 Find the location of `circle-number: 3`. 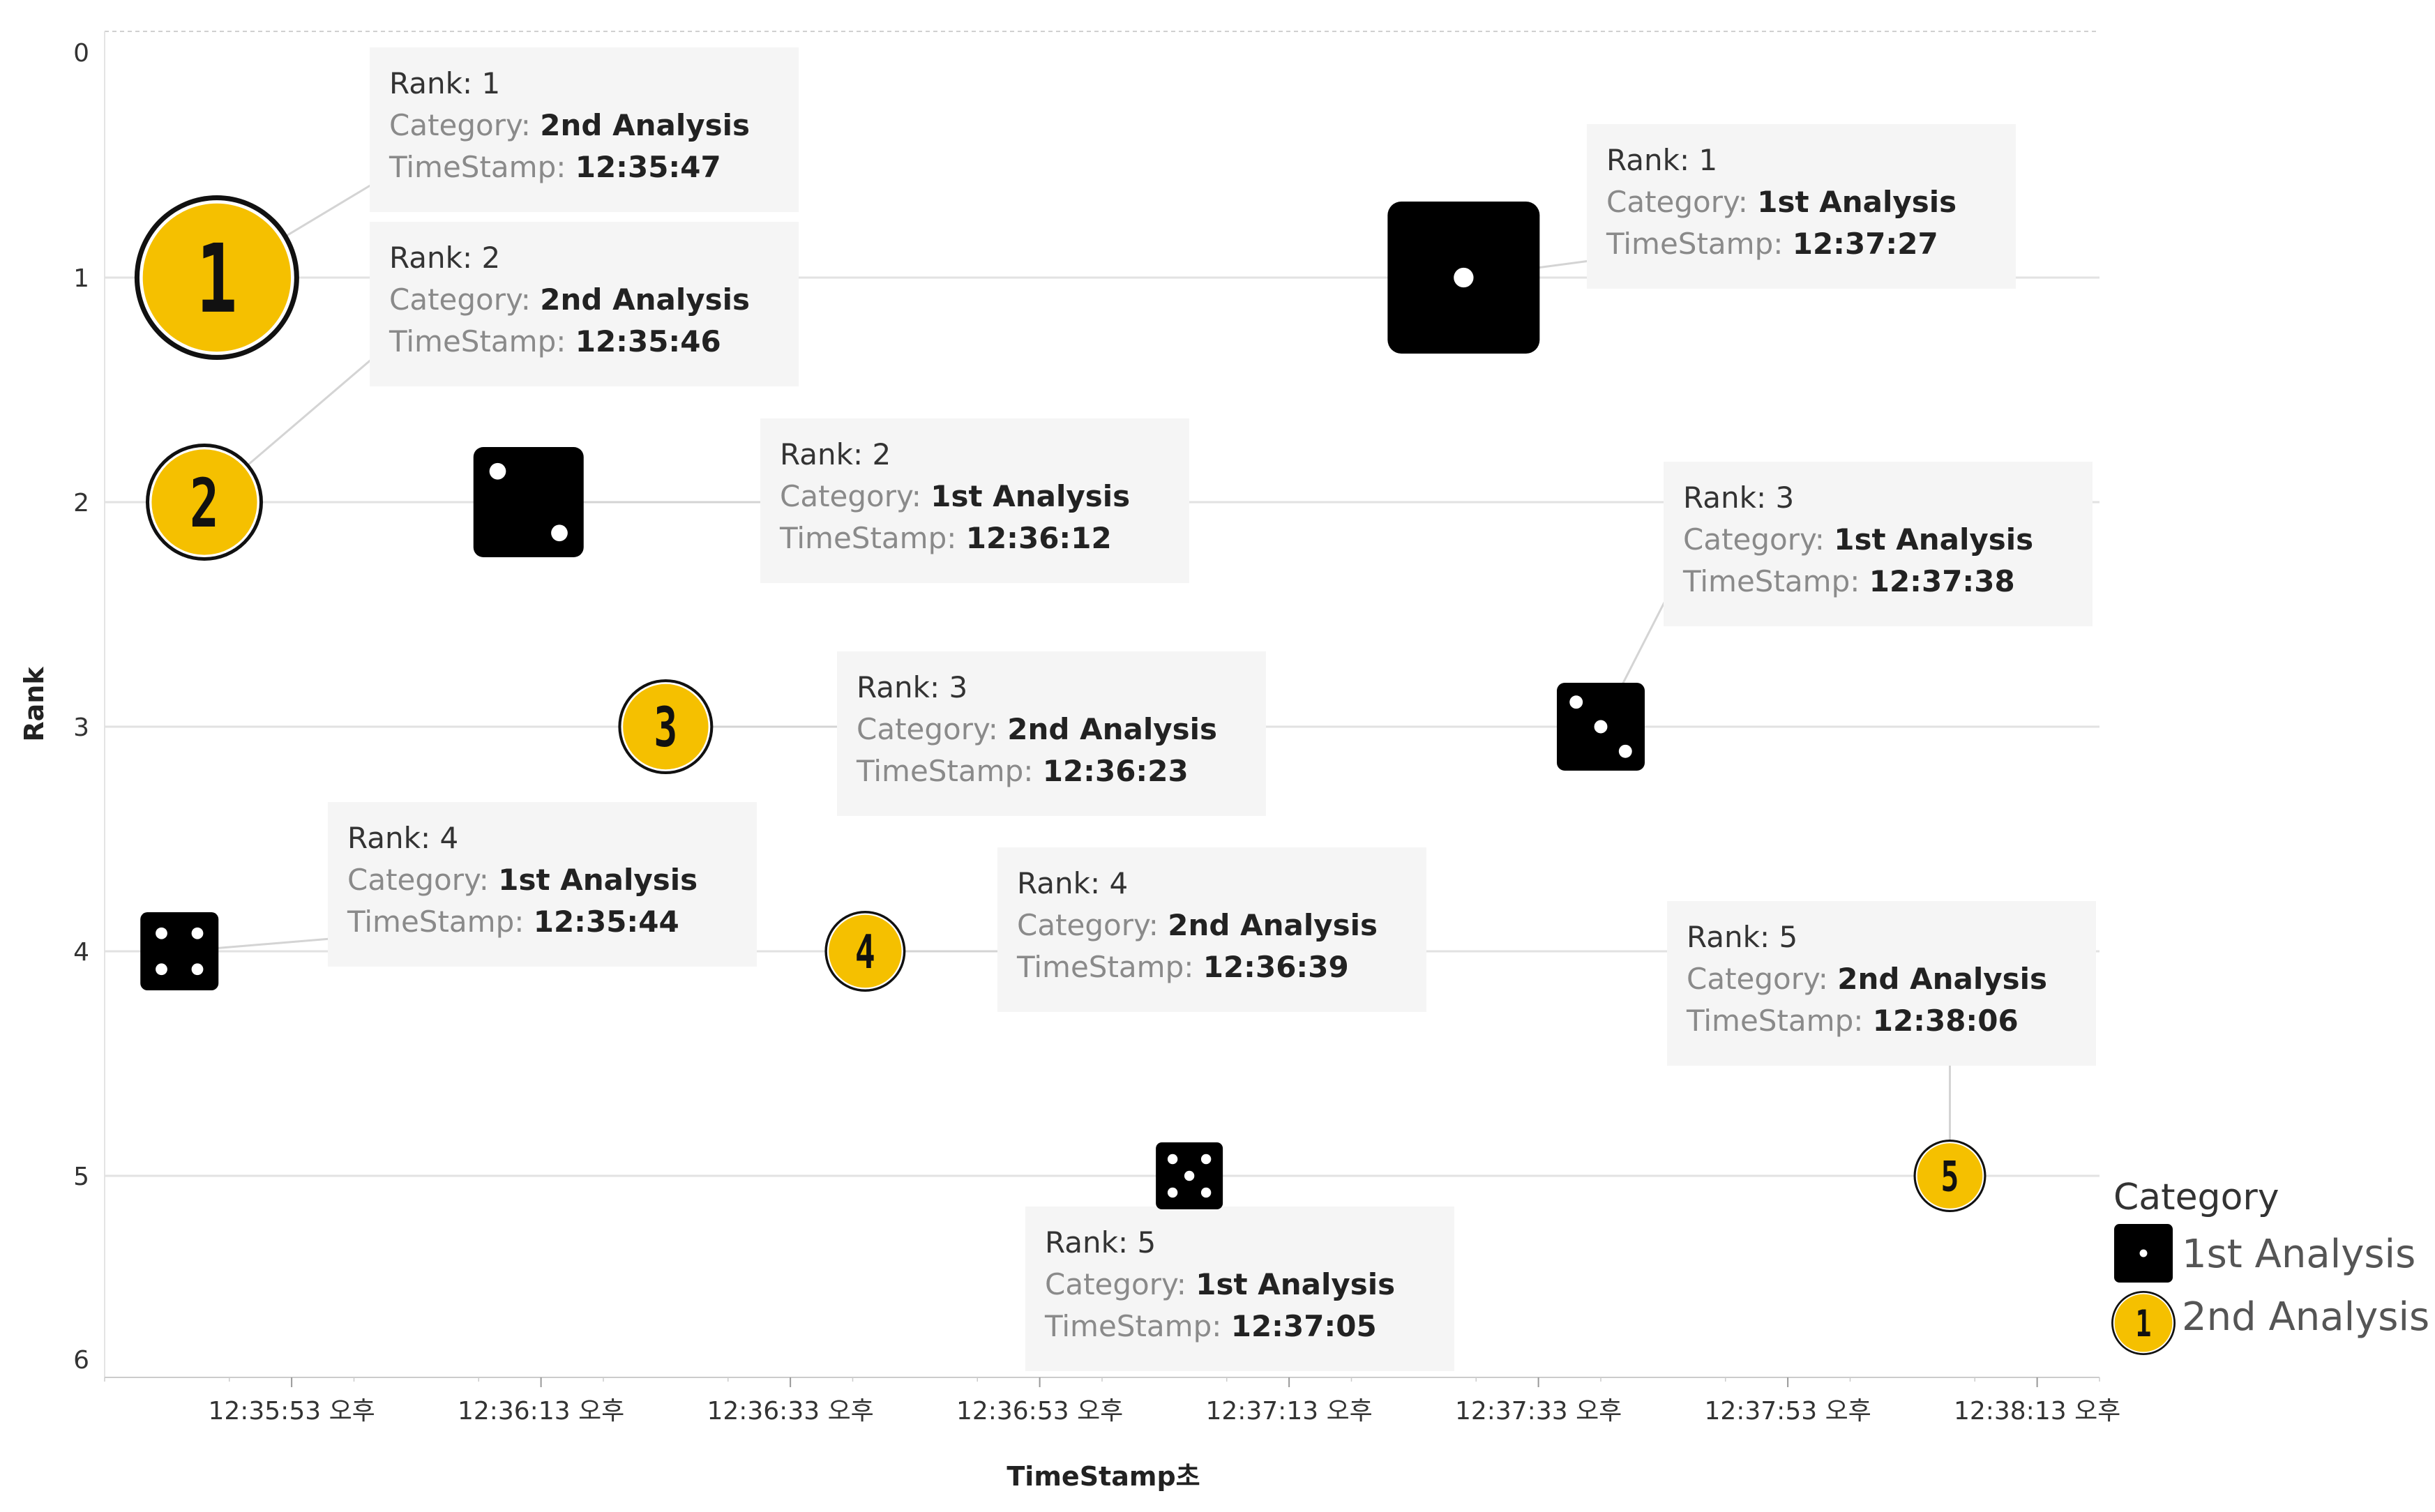

circle-number: 3 is located at coordinates (665, 729).